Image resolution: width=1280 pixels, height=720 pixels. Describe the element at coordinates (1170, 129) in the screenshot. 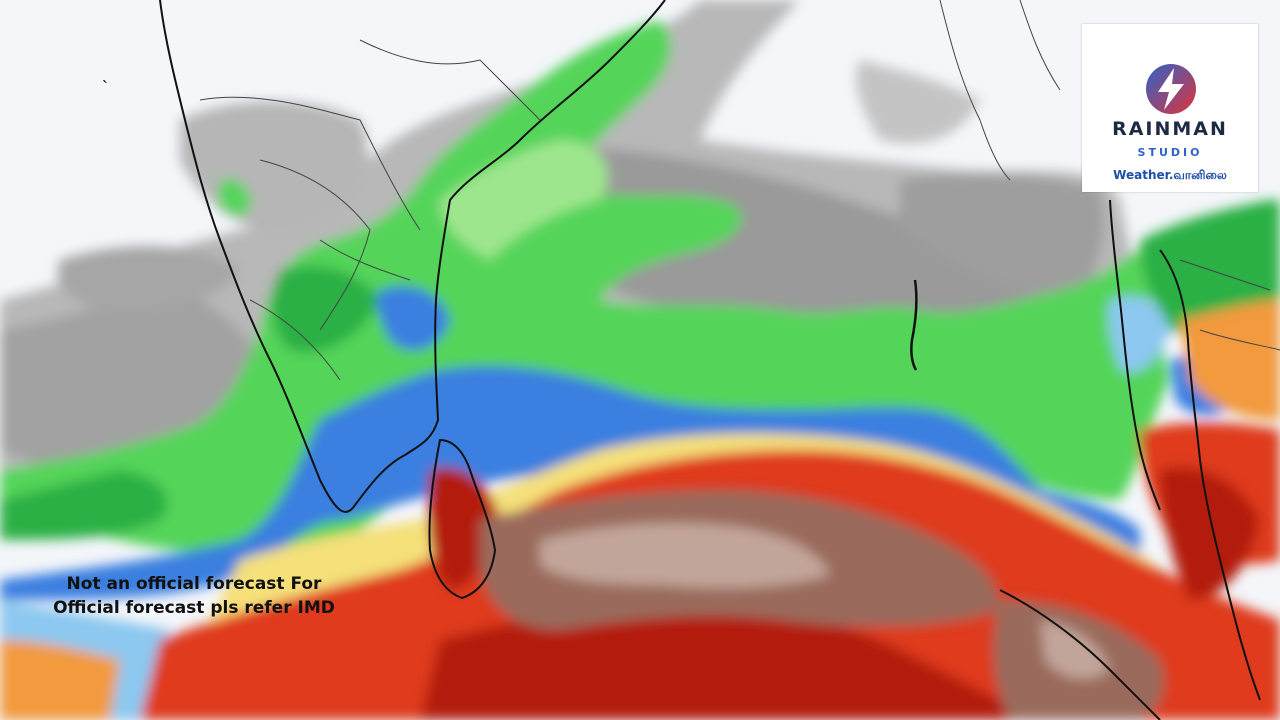

I see `logo-name: RAINMAN` at that location.